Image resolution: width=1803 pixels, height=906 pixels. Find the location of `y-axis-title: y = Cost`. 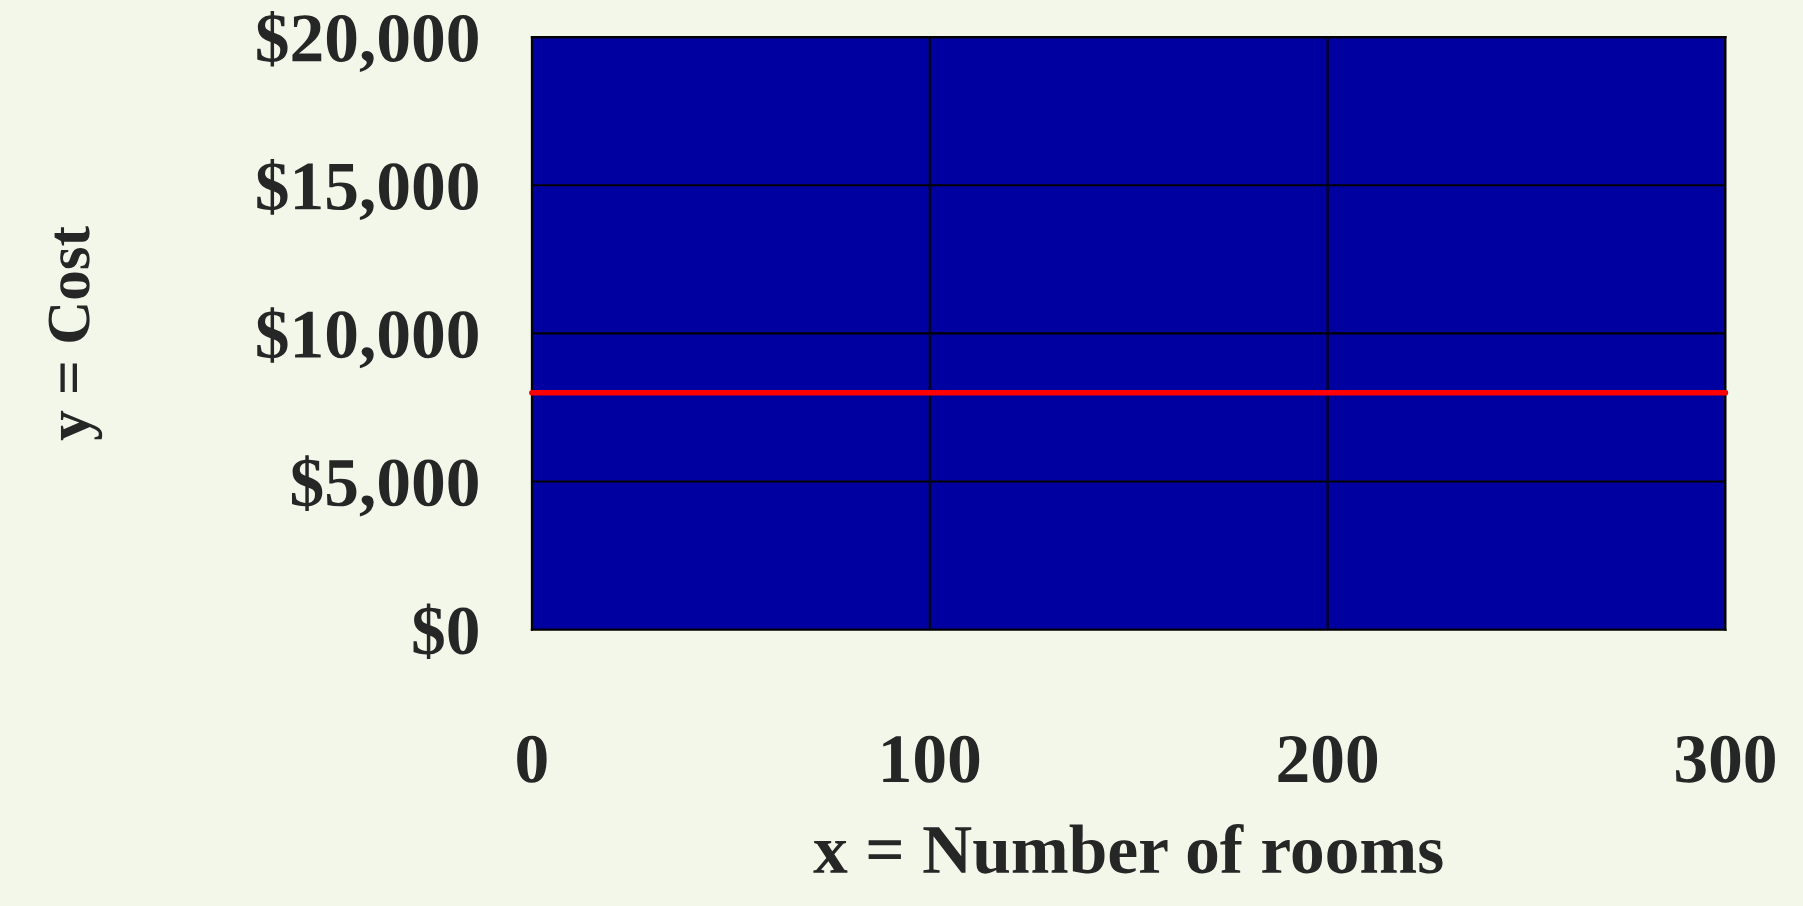

y-axis-title: y = Cost is located at coordinates (75, 333).